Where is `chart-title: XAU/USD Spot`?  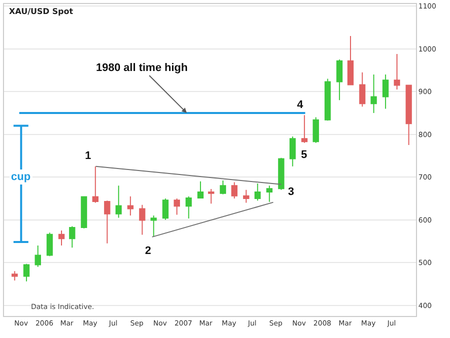 chart-title: XAU/USD Spot is located at coordinates (41, 11).